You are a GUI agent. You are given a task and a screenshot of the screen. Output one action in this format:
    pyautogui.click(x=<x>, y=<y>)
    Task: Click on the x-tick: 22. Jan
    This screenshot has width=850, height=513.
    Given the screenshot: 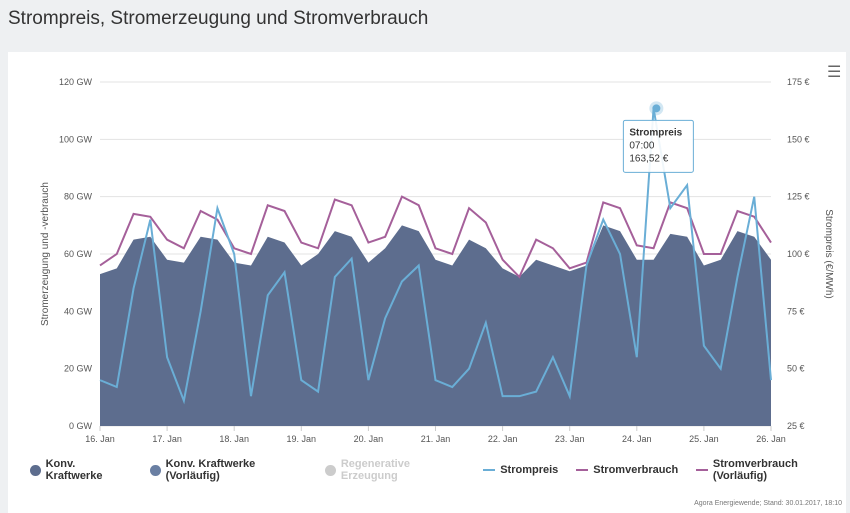 What is the action you would take?
    pyautogui.click(x=503, y=439)
    